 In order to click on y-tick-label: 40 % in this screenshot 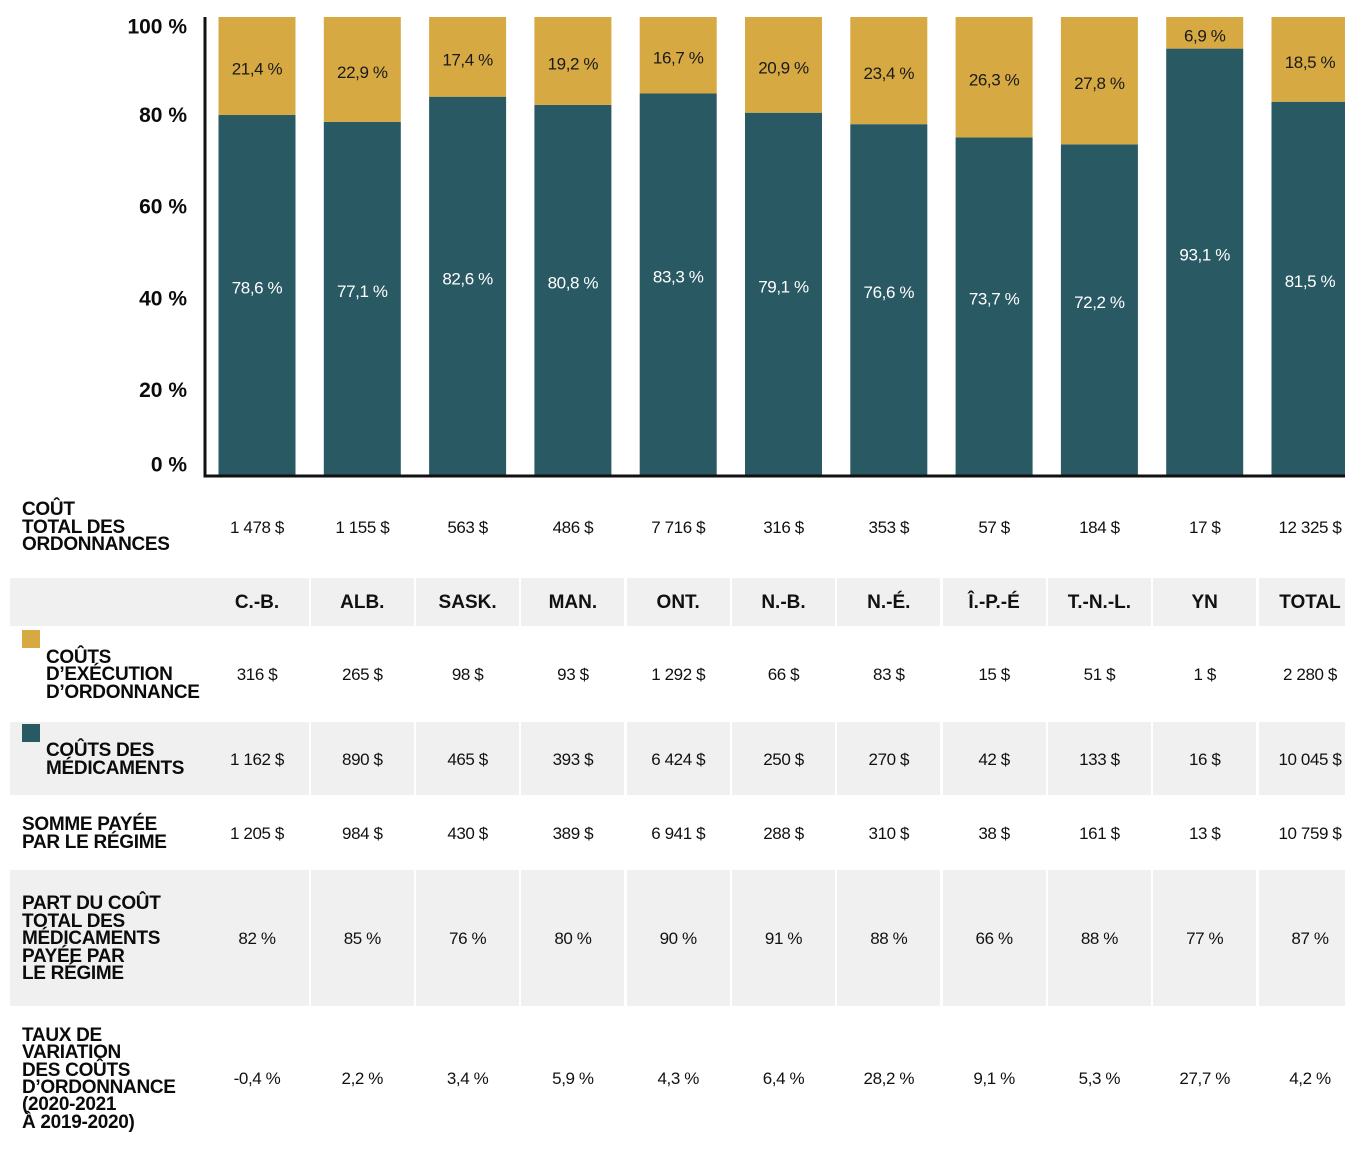, I will do `click(163, 298)`.